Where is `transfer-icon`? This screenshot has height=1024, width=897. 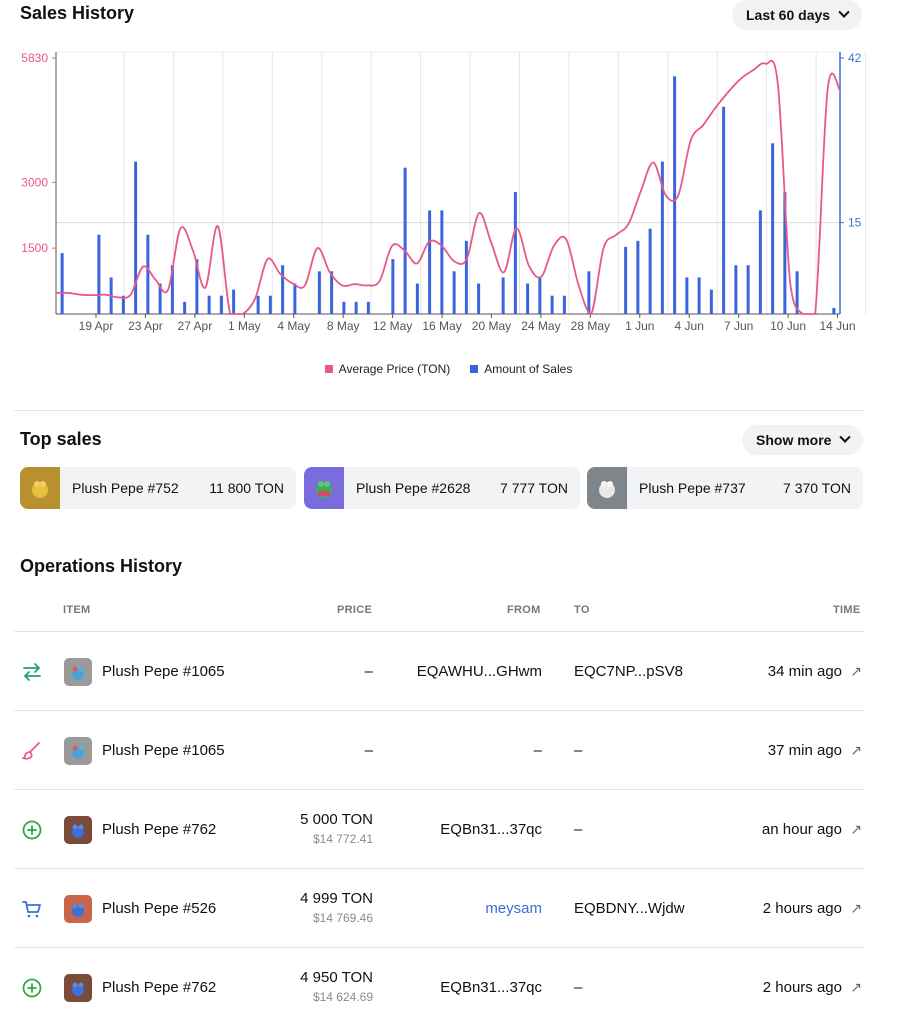 transfer-icon is located at coordinates (32, 672).